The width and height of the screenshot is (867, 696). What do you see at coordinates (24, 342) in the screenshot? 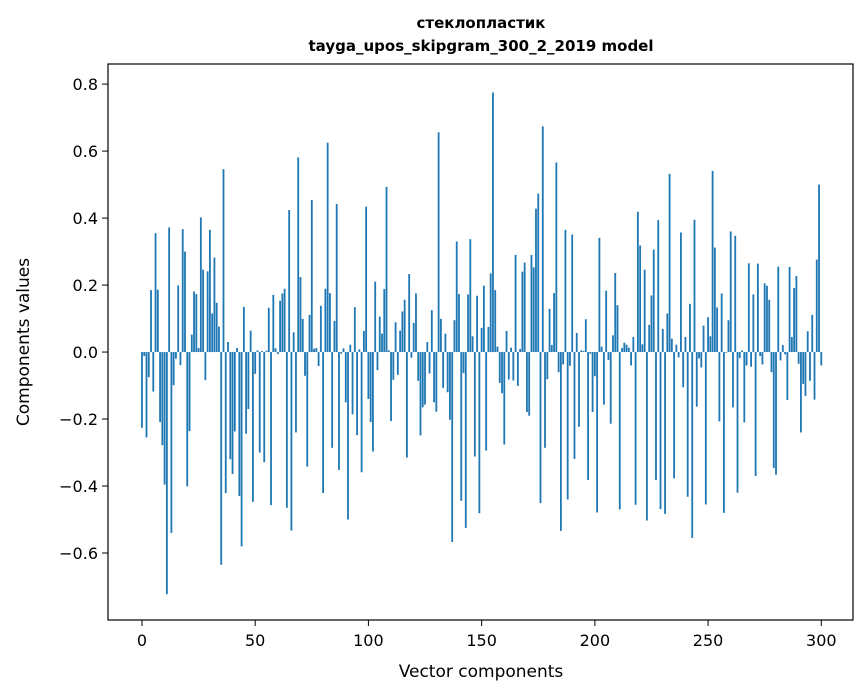
I see `y-axis-label: Components values` at bounding box center [24, 342].